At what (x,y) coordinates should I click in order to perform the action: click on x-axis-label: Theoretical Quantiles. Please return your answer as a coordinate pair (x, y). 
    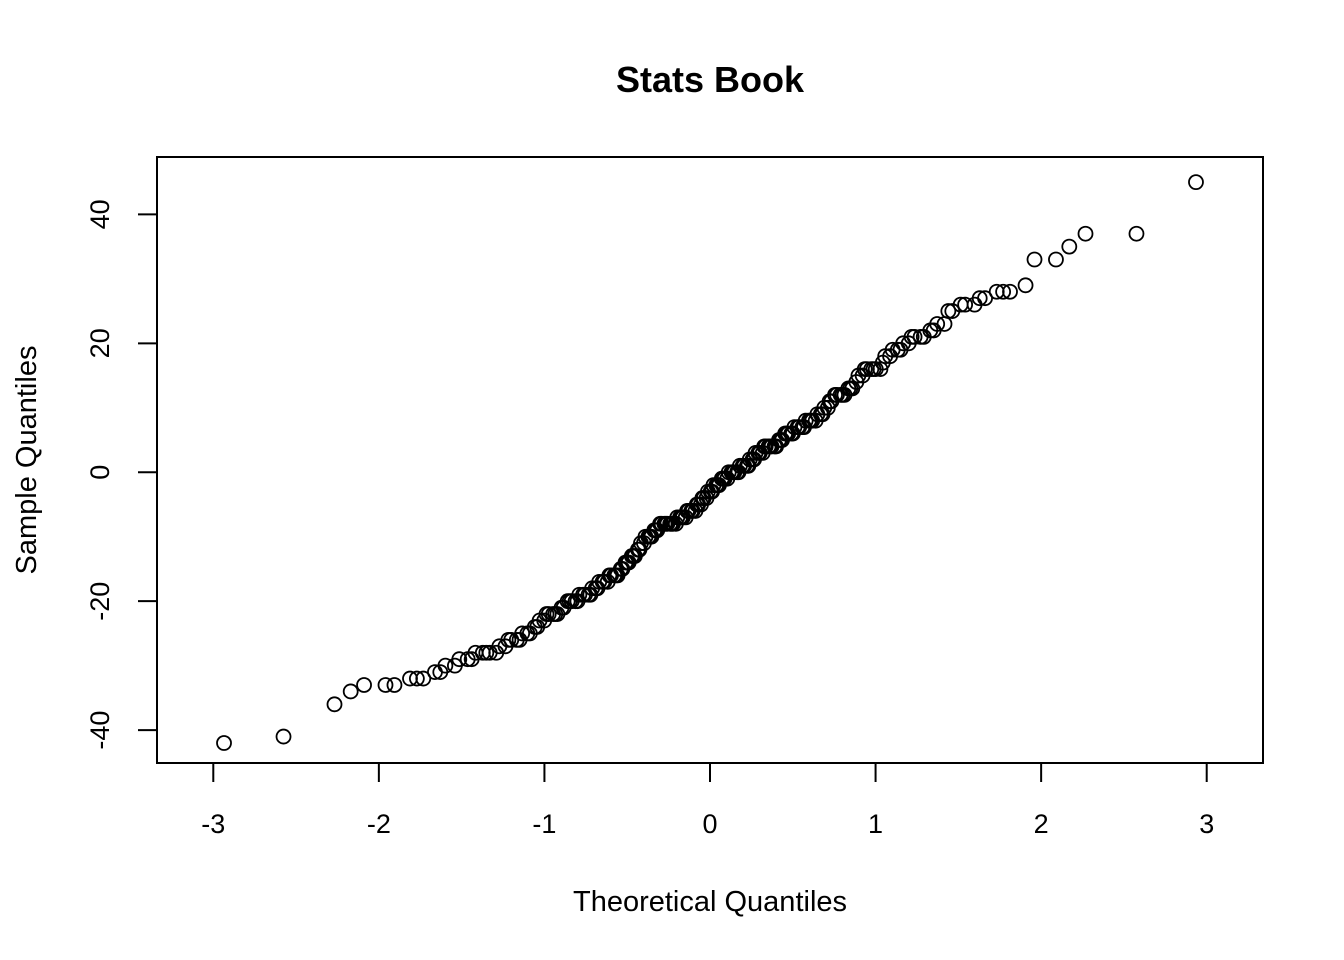
    Looking at the image, I should click on (710, 902).